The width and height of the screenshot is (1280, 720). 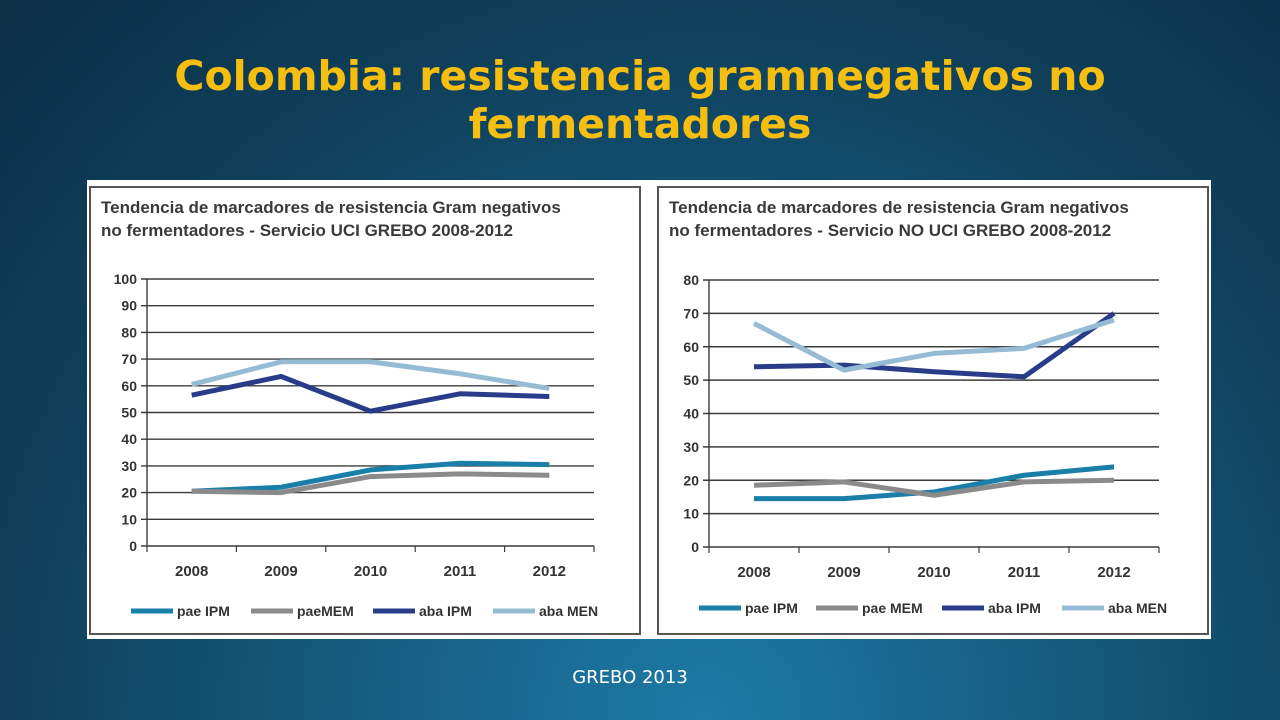 I want to click on footer-source: GREBO 2013, so click(x=630, y=677).